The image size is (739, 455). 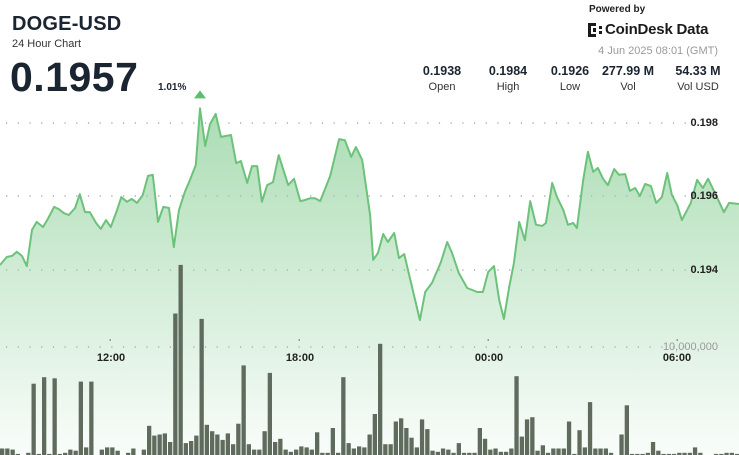 What do you see at coordinates (595, 29) in the screenshot?
I see `coindesk-logo-icon` at bounding box center [595, 29].